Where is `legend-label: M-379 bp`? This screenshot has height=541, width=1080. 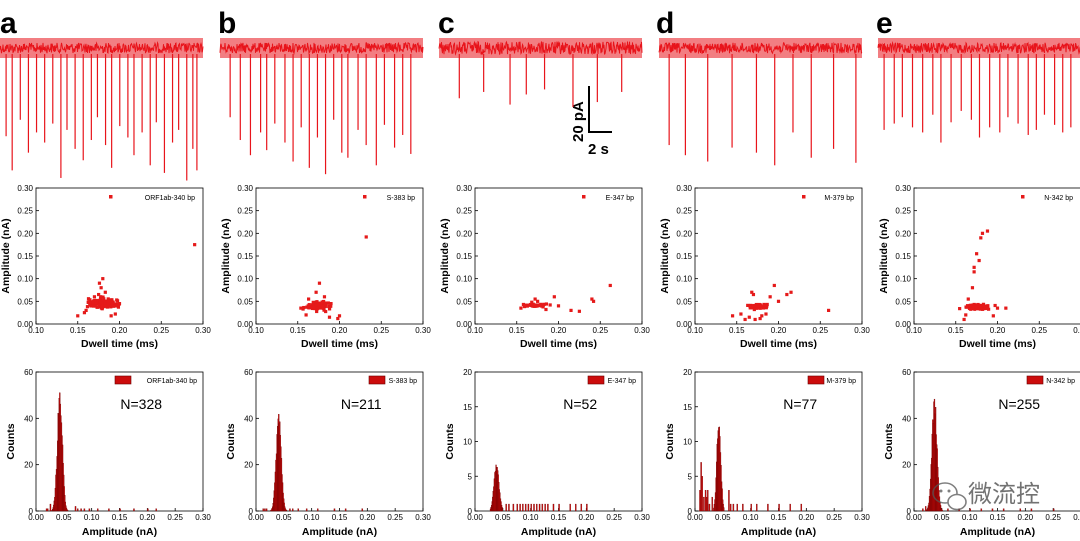 legend-label: M-379 bp is located at coordinates (839, 198).